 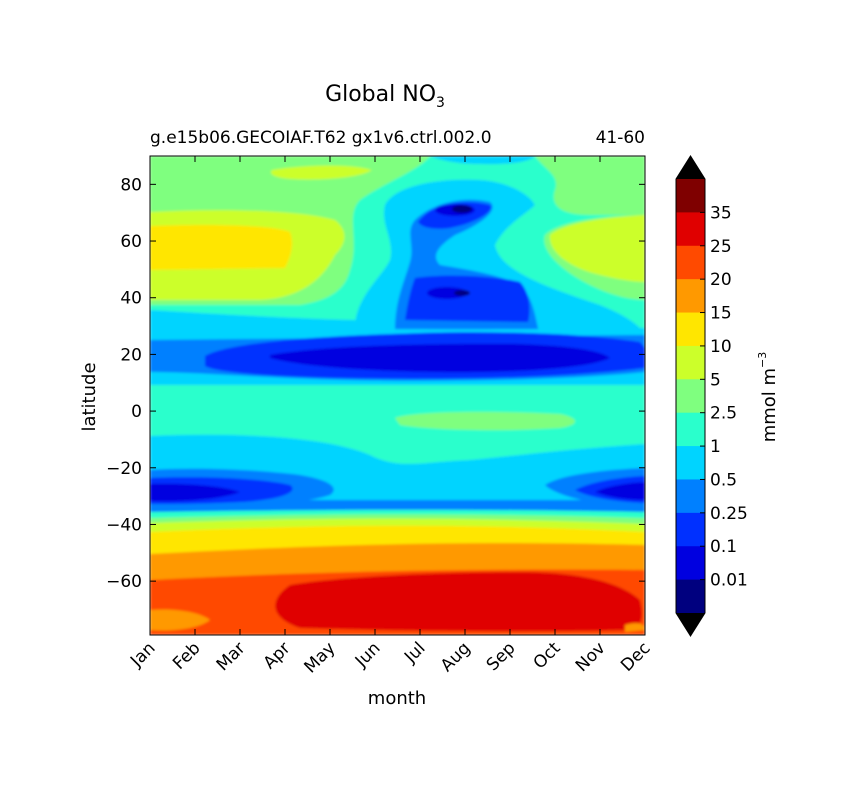 What do you see at coordinates (547, 655) in the screenshot?
I see `x-tick-label: Oct` at bounding box center [547, 655].